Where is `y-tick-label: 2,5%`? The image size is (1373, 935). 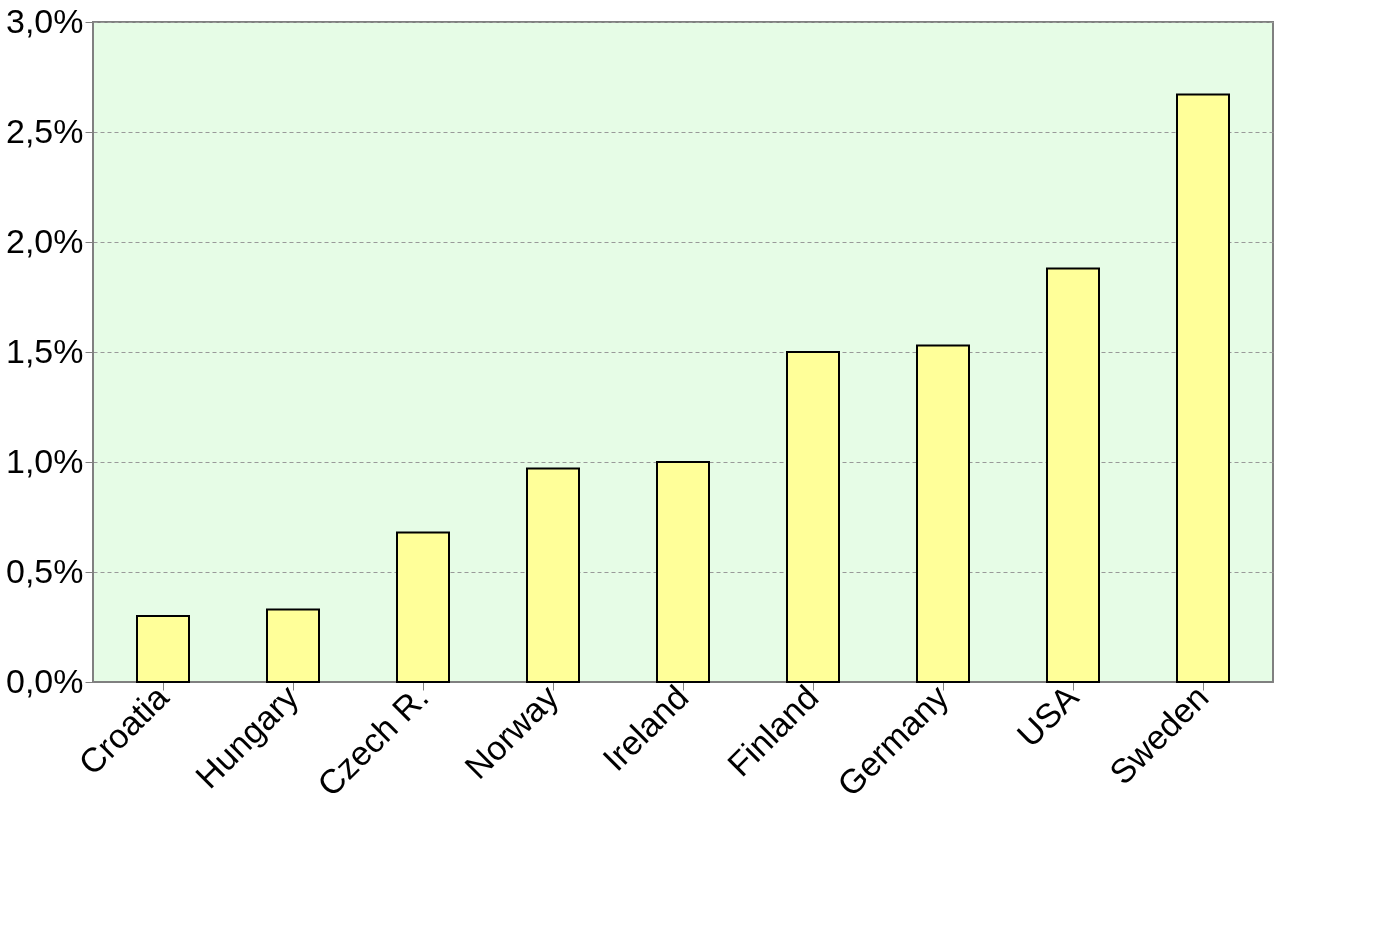 y-tick-label: 2,5% is located at coordinates (45, 130).